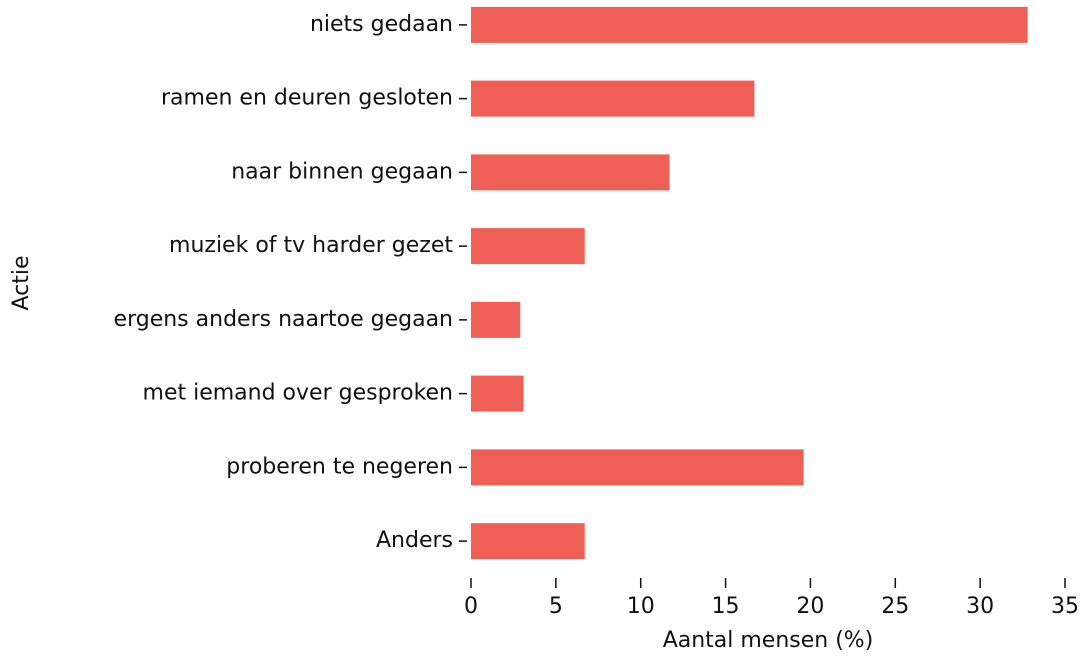 The width and height of the screenshot is (1084, 659). Describe the element at coordinates (471, 606) in the screenshot. I see `x-tick-label: 0` at that location.